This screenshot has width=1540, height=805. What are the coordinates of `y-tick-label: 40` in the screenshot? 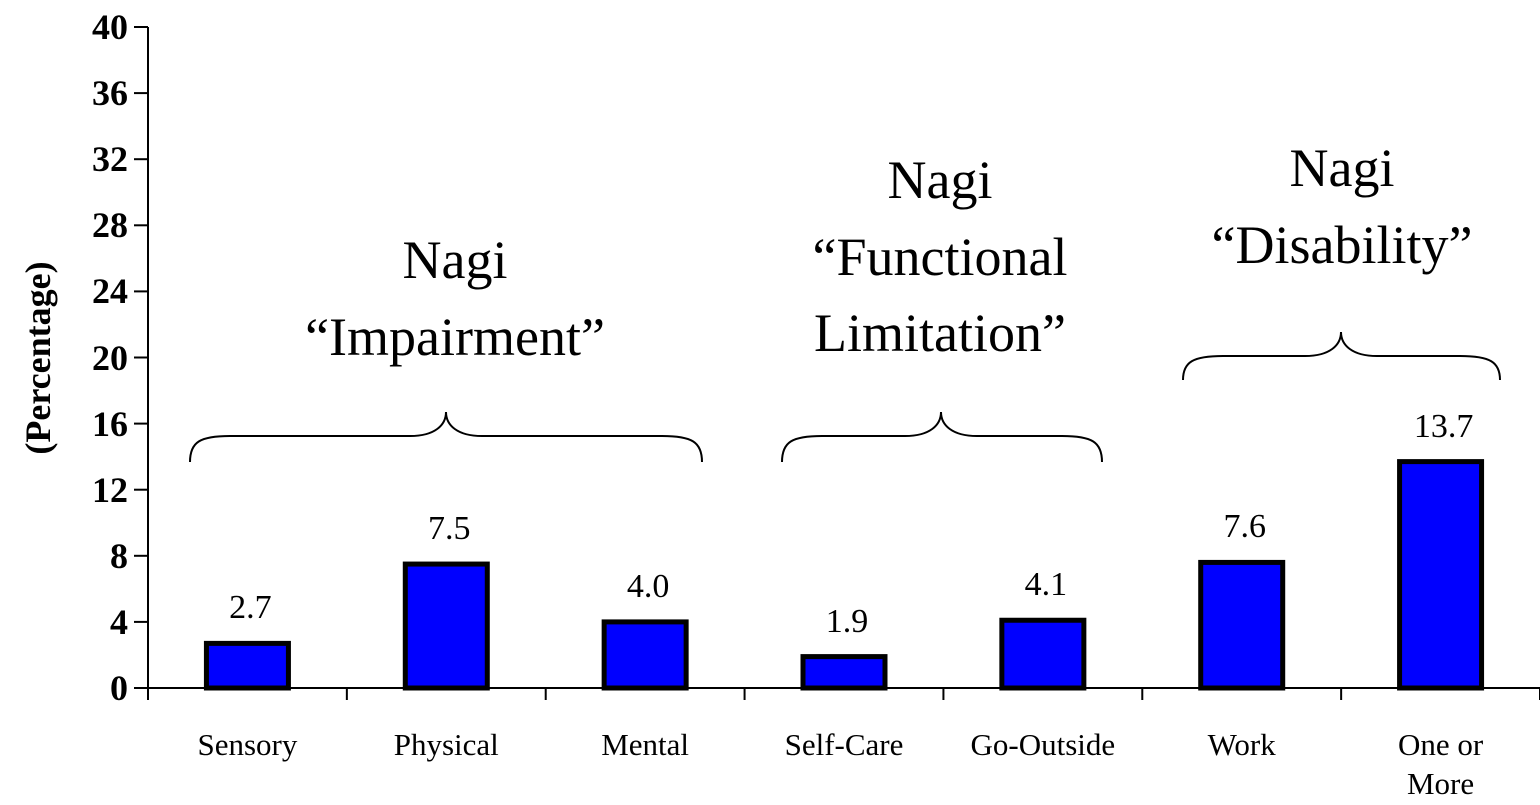 It's located at (110, 27).